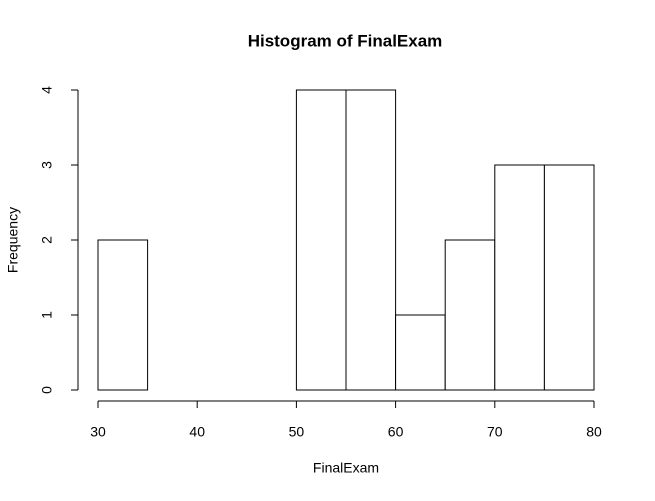 Image resolution: width=655 pixels, height=501 pixels. What do you see at coordinates (47, 315) in the screenshot?
I see `y-tick-label: 1` at bounding box center [47, 315].